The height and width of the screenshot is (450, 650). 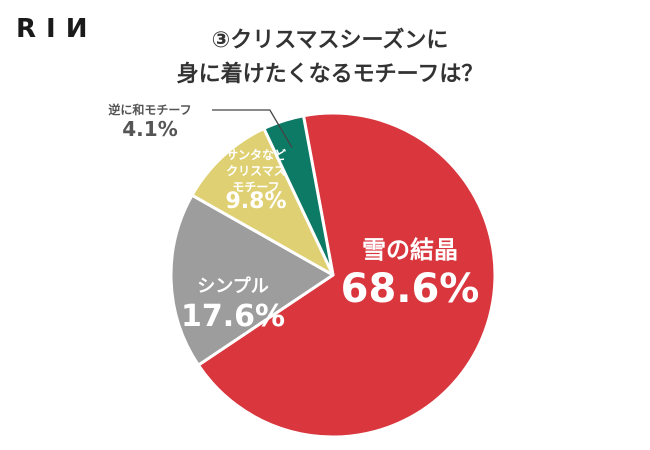 What do you see at coordinates (256, 171) in the screenshot?
I see `slice-label-2-line-1: クリスマス` at bounding box center [256, 171].